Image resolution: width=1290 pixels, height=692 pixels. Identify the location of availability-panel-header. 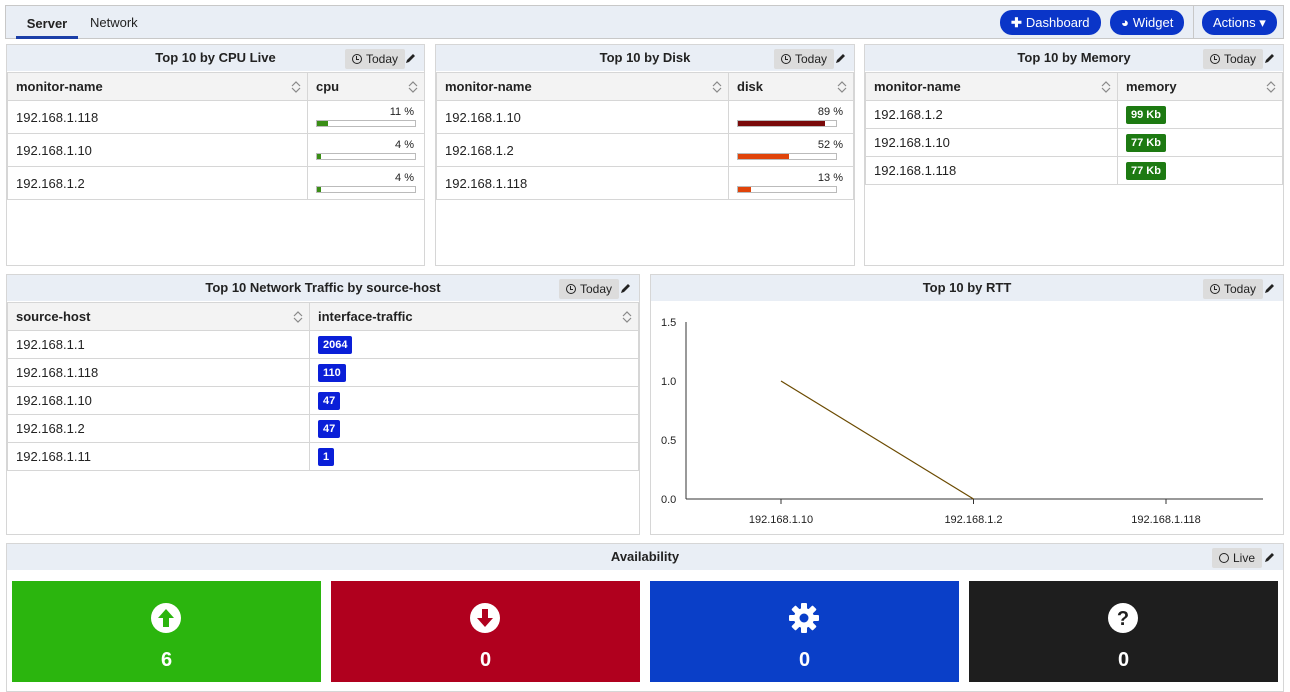
(645, 557).